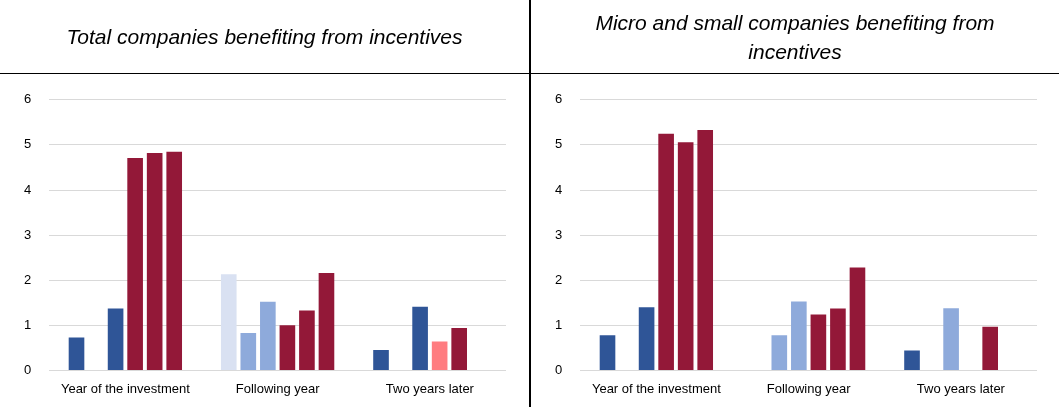  I want to click on chart-title: Total companies benefiting from incentives, so click(264, 37).